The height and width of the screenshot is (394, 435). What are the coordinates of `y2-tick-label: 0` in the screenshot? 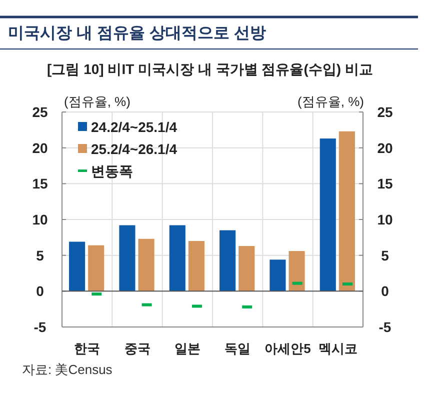 It's located at (385, 291).